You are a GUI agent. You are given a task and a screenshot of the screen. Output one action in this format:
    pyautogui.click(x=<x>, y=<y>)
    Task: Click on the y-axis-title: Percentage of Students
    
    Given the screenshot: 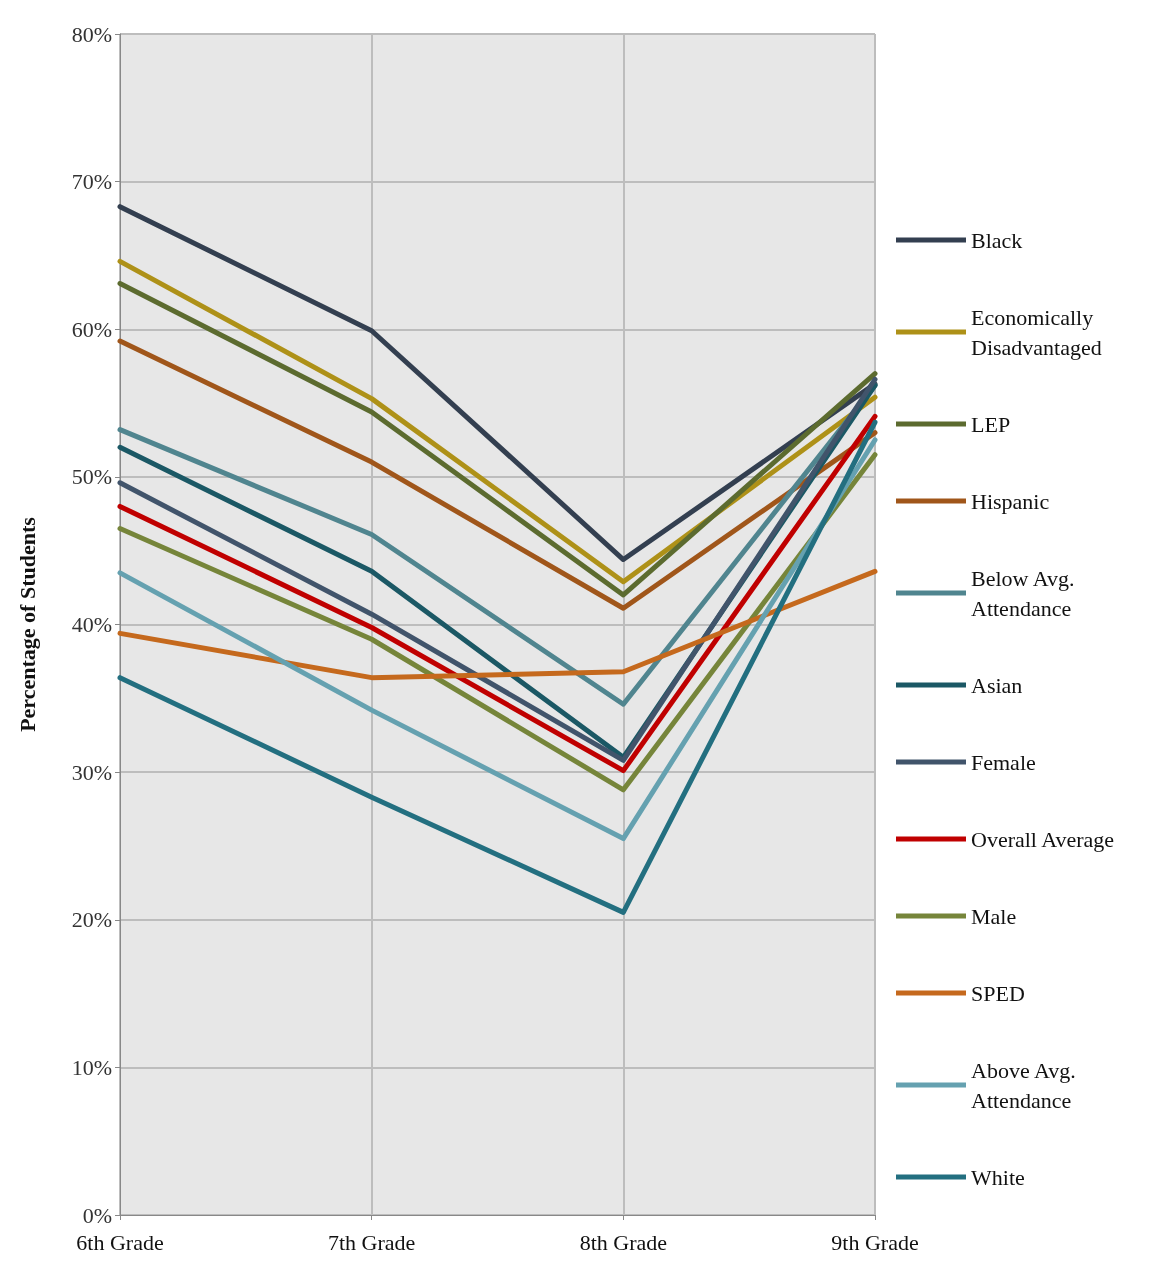 What is the action you would take?
    pyautogui.click(x=27, y=624)
    